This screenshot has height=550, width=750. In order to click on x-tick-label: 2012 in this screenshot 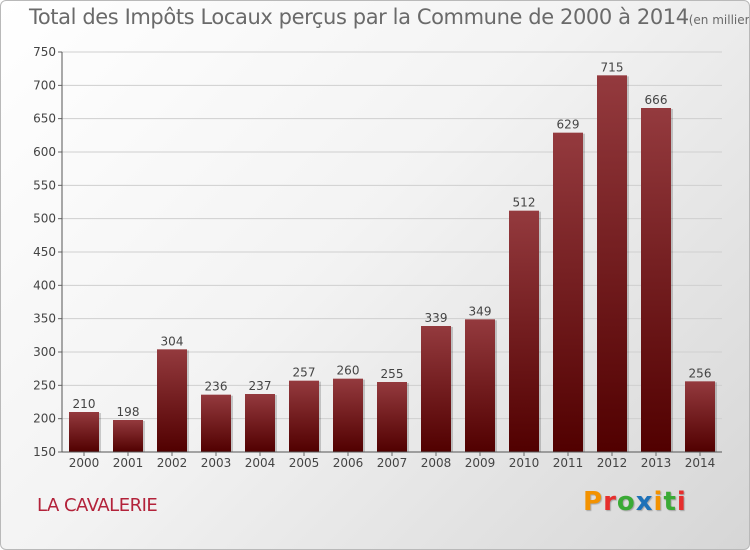, I will do `click(612, 463)`.